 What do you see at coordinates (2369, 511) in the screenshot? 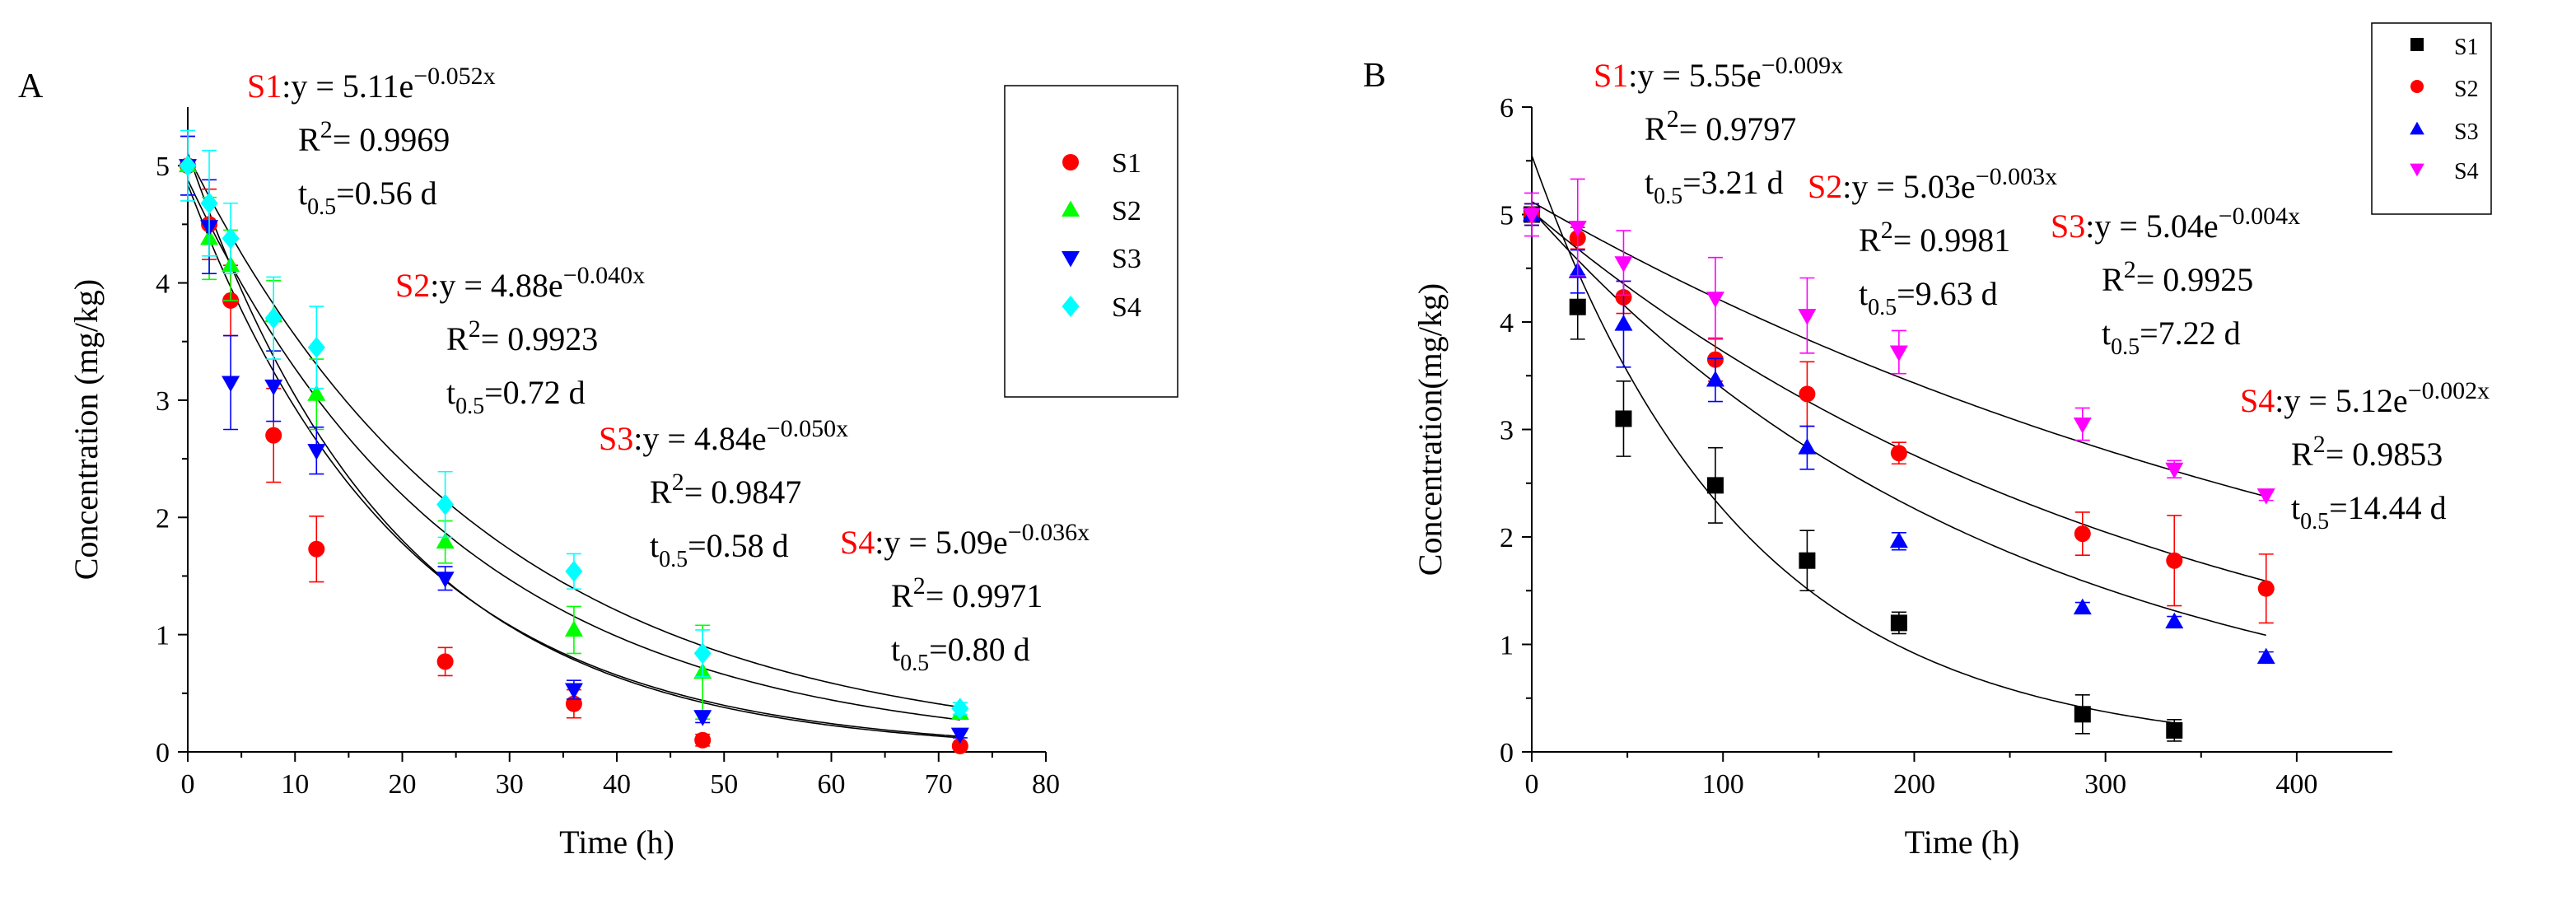
I see `half-life-line: t0.5=14.44 d` at bounding box center [2369, 511].